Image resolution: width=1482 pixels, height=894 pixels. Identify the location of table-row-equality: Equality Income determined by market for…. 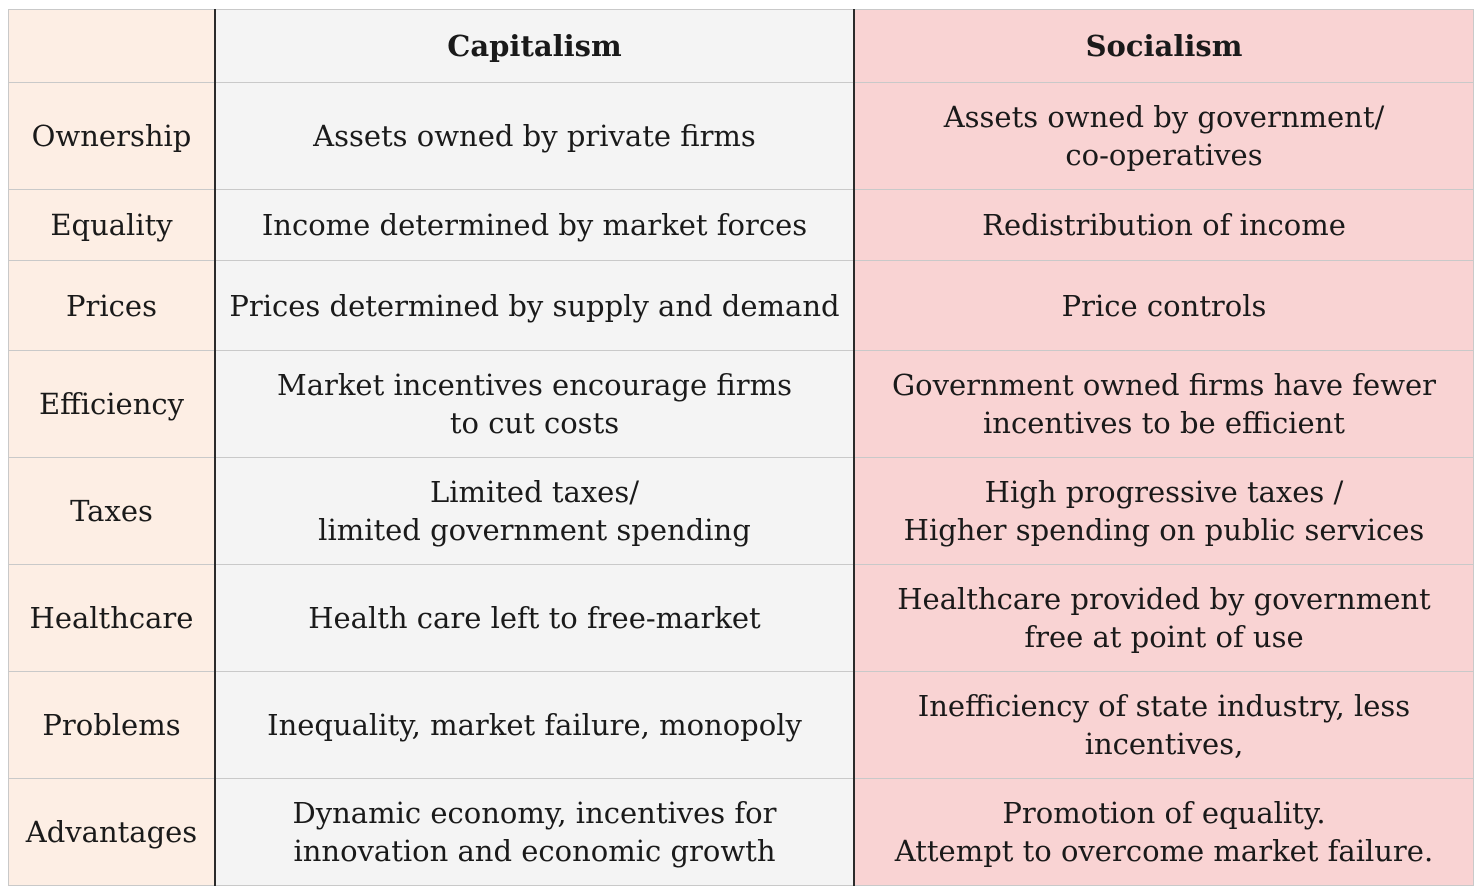
(740, 225).